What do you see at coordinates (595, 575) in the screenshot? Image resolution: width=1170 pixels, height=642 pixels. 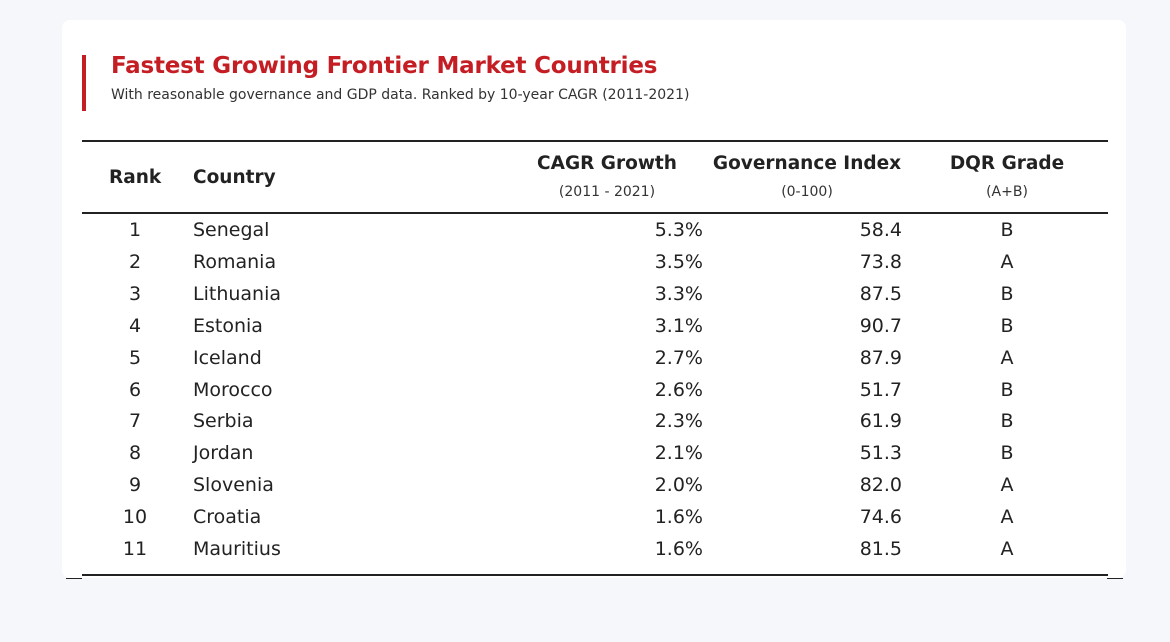 I see `table-bottom-rule` at bounding box center [595, 575].